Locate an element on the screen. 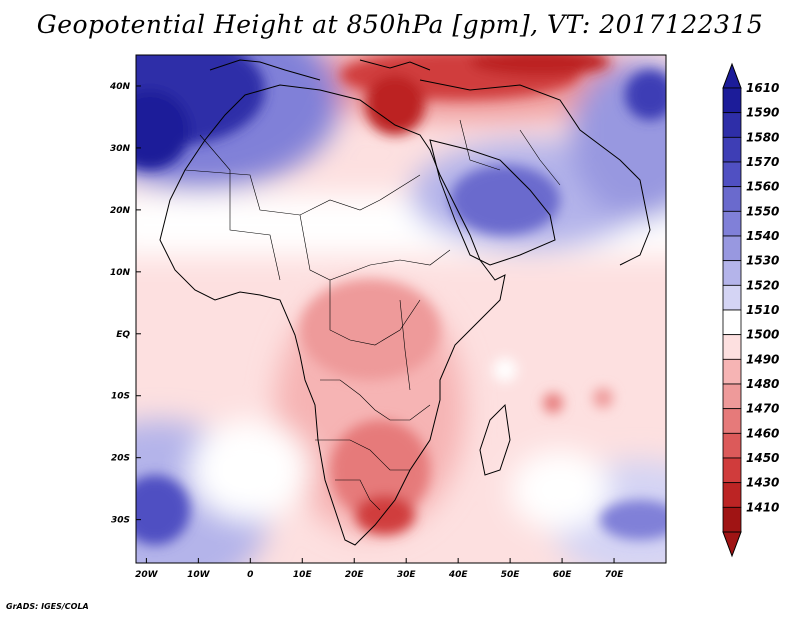 The height and width of the screenshot is (618, 800). colorbar-label: 1530 is located at coordinates (762, 261).